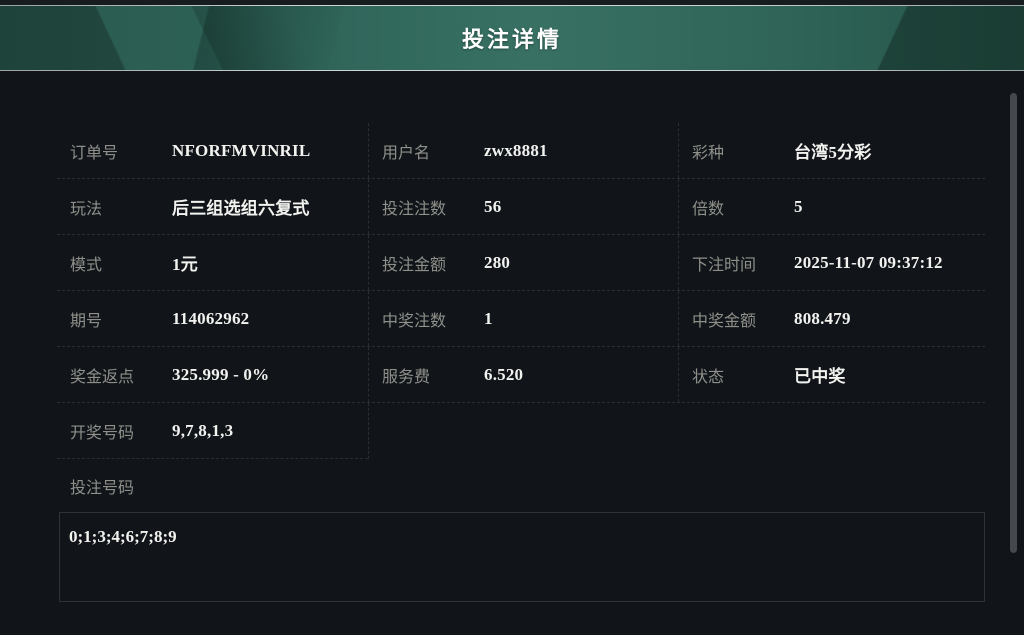 The image size is (1024, 635). What do you see at coordinates (516, 150) in the screenshot?
I see `field-value: zwx8881` at bounding box center [516, 150].